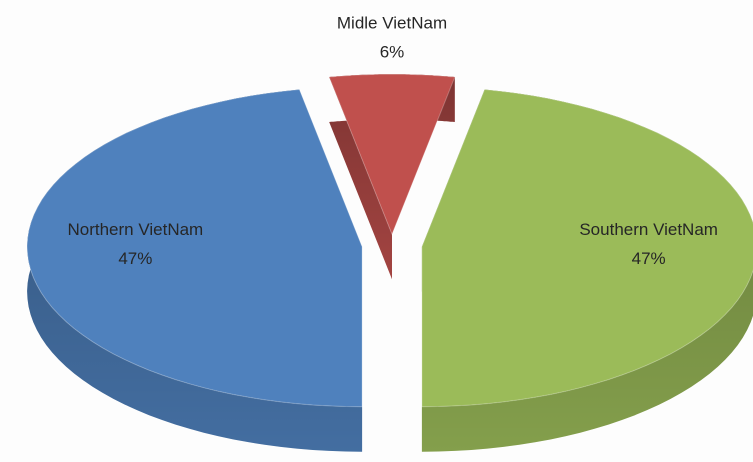 Image resolution: width=753 pixels, height=462 pixels. Describe the element at coordinates (392, 52) in the screenshot. I see `slice-value-label: 6%` at that location.